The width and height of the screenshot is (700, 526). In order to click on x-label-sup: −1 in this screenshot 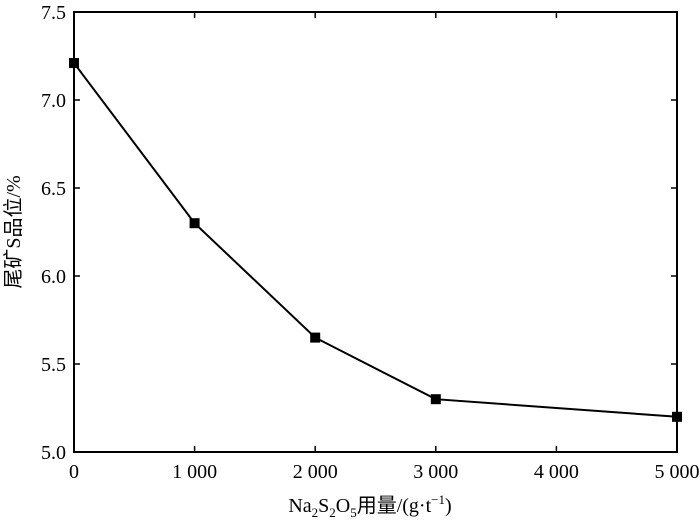, I will do `click(438, 499)`.